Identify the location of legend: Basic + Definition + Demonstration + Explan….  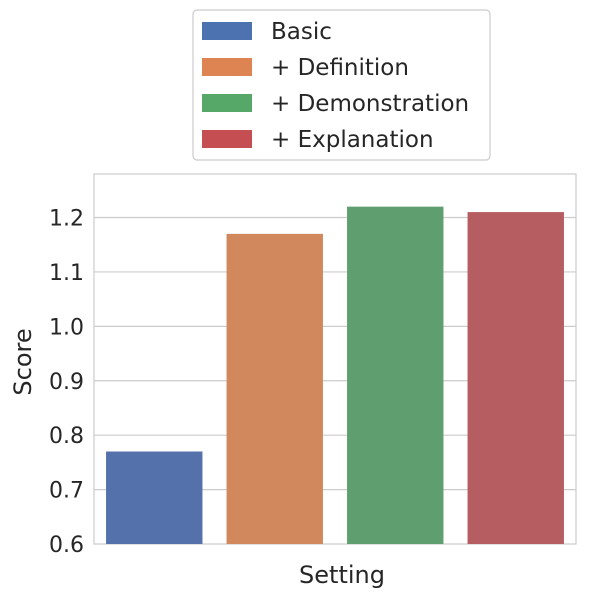
(341, 85).